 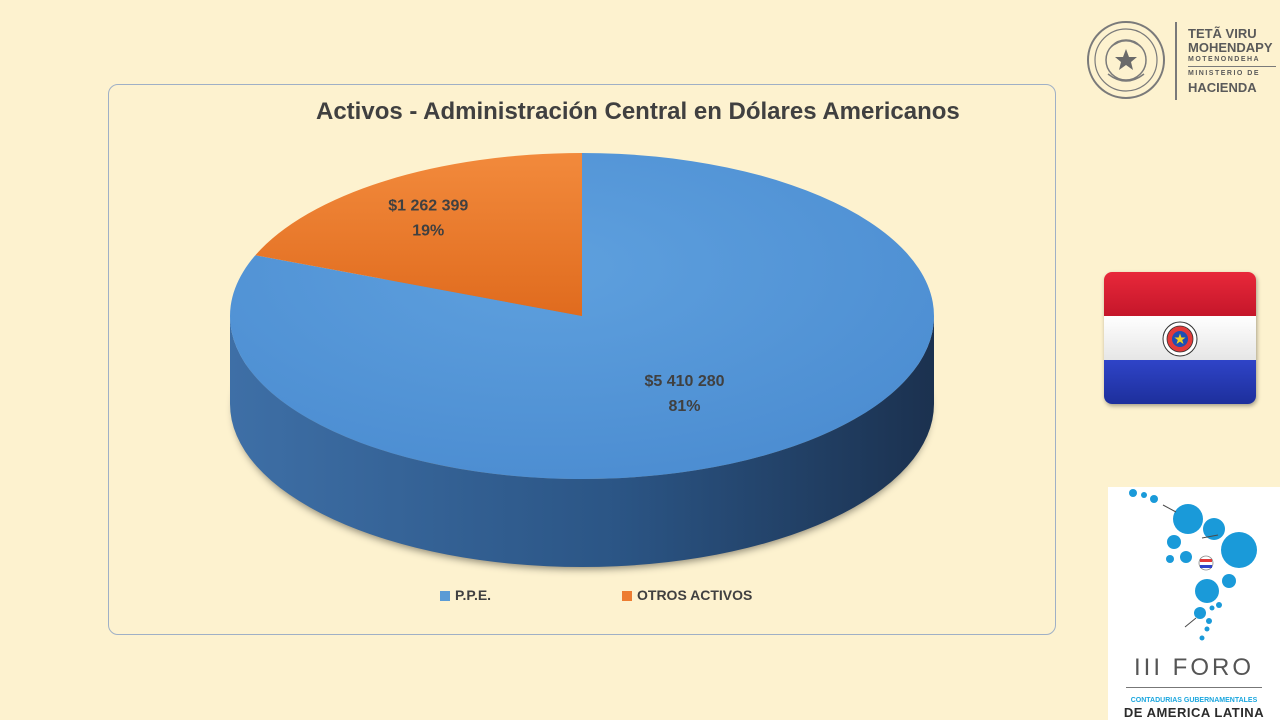 I want to click on ministry-text-line2: MOHENDAPY, so click(x=1230, y=47).